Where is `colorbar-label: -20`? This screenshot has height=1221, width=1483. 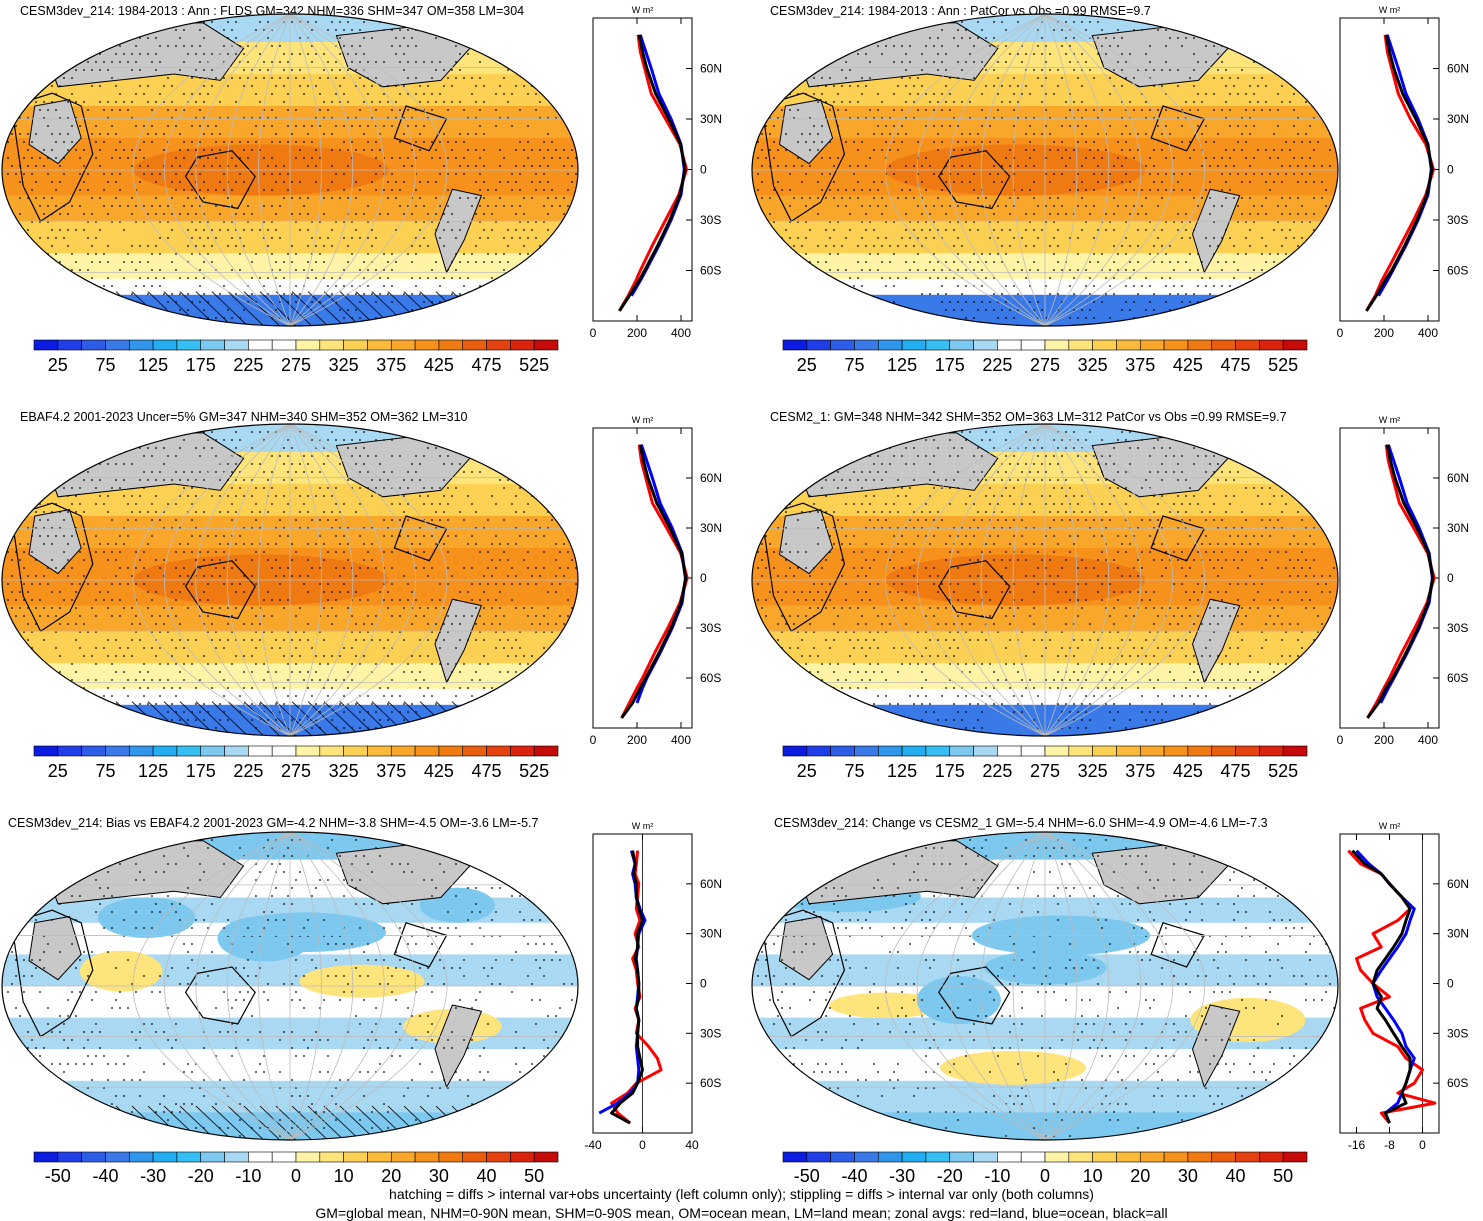
colorbar-label: -20 is located at coordinates (200, 1176).